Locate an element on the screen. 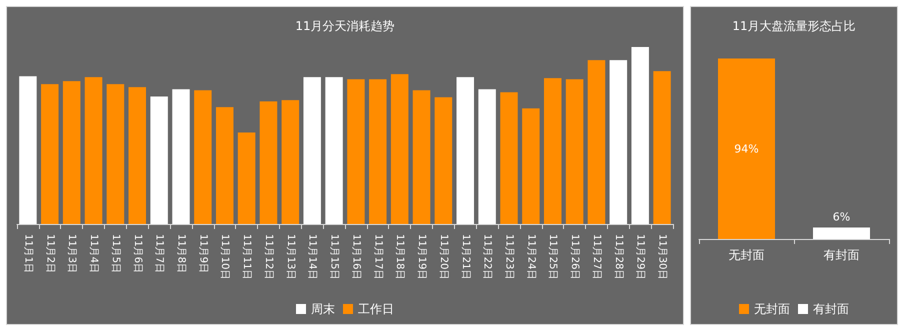 This screenshot has height=331, width=904. x-tick-label: 11月15日 is located at coordinates (334, 257).